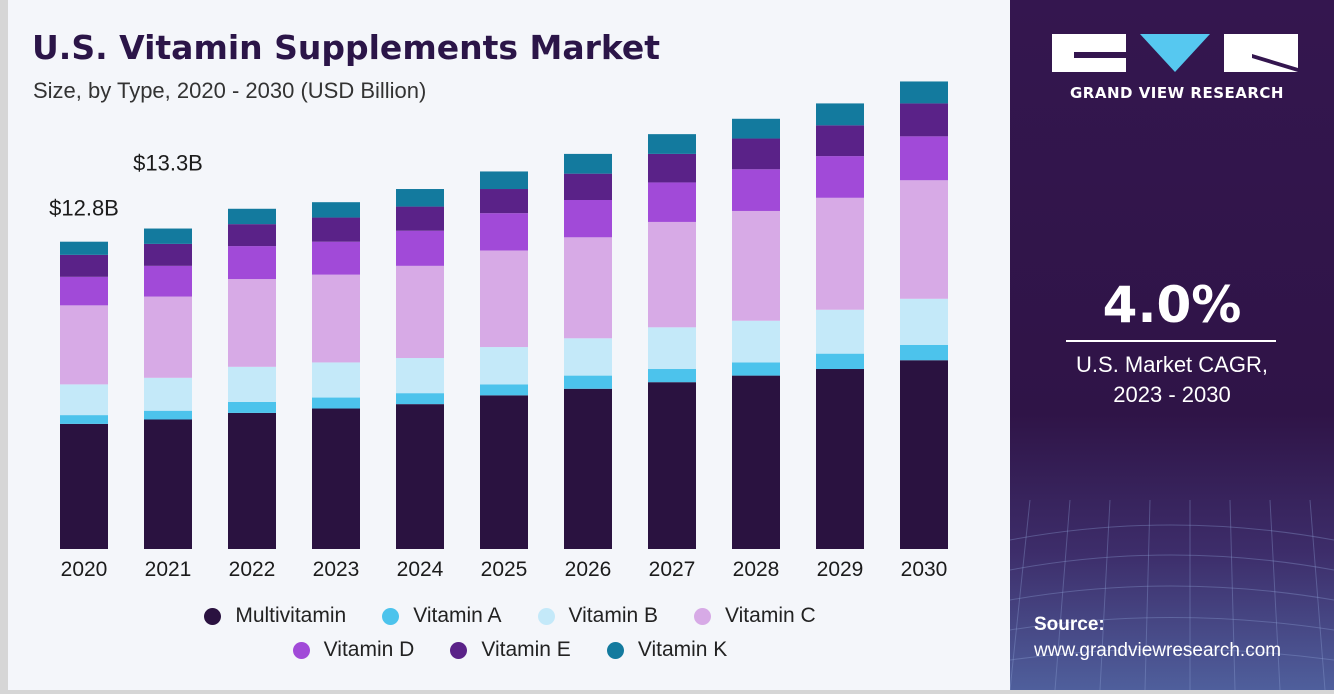  What do you see at coordinates (420, 376) in the screenshot?
I see `bar-2024-vitamin-b` at bounding box center [420, 376].